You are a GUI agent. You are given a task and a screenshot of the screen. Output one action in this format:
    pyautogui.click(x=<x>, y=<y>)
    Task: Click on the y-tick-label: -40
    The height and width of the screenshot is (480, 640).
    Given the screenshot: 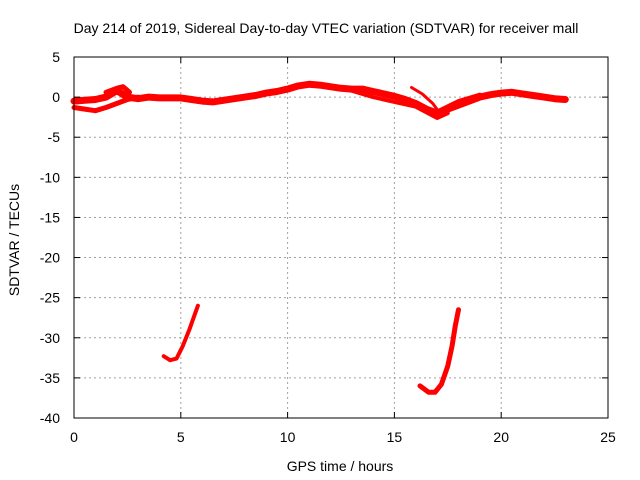 What is the action you would take?
    pyautogui.click(x=50, y=418)
    